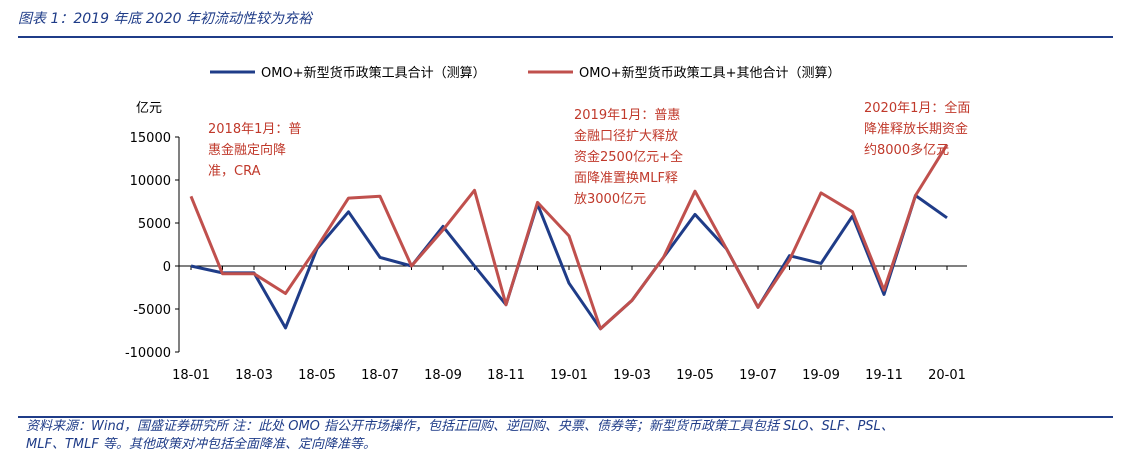  What do you see at coordinates (695, 375) in the screenshot?
I see `x-tick-label: 19-05` at bounding box center [695, 375].